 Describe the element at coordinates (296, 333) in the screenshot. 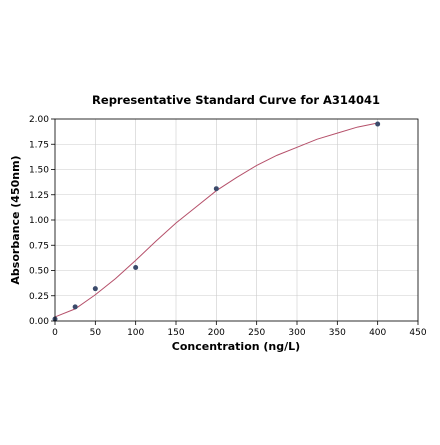

I see `x-tick-label: 300` at that location.